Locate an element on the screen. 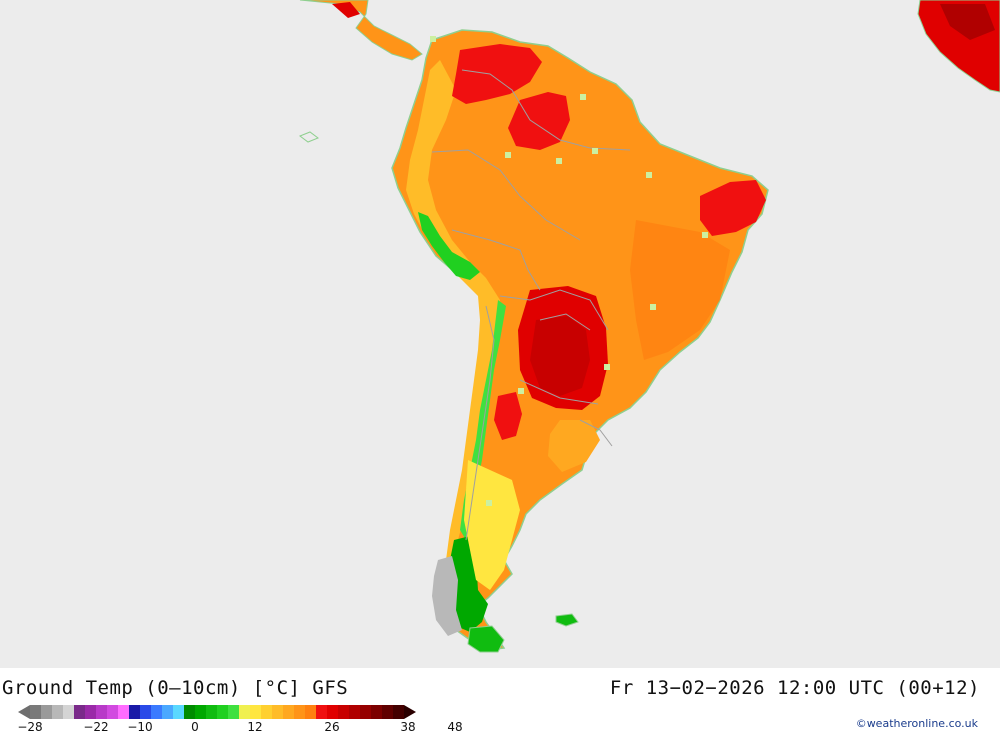 The height and width of the screenshot is (734, 1000). legend-tick-label: −22 is located at coordinates (96, 727).